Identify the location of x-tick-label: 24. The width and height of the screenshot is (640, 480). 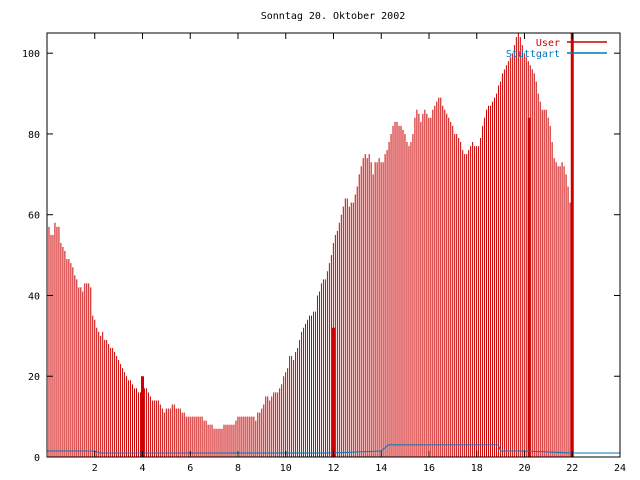
(620, 468).